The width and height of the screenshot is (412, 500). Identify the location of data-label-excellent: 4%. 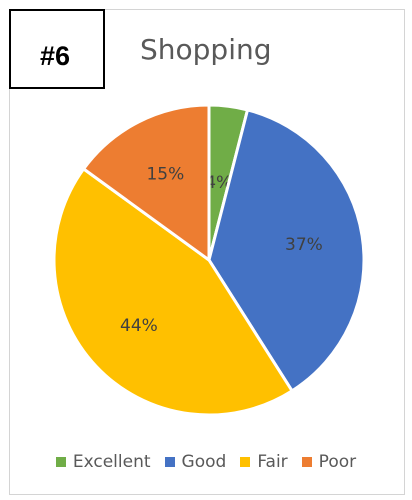
(218, 183).